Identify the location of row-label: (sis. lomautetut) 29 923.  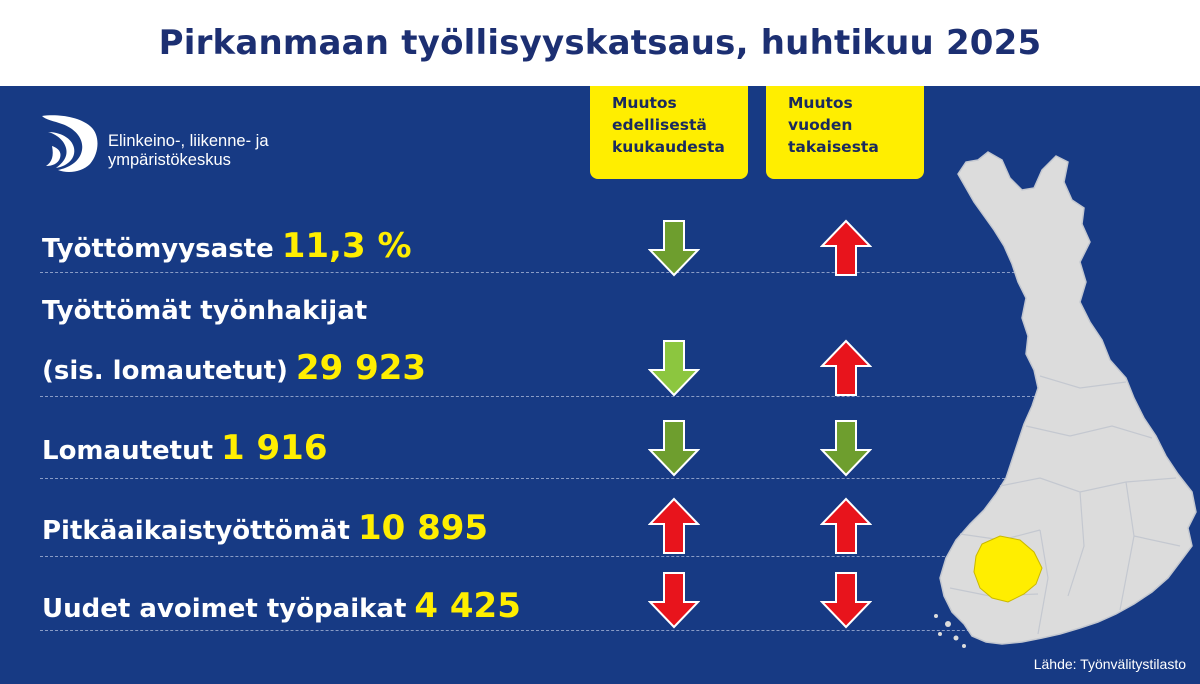
(234, 368).